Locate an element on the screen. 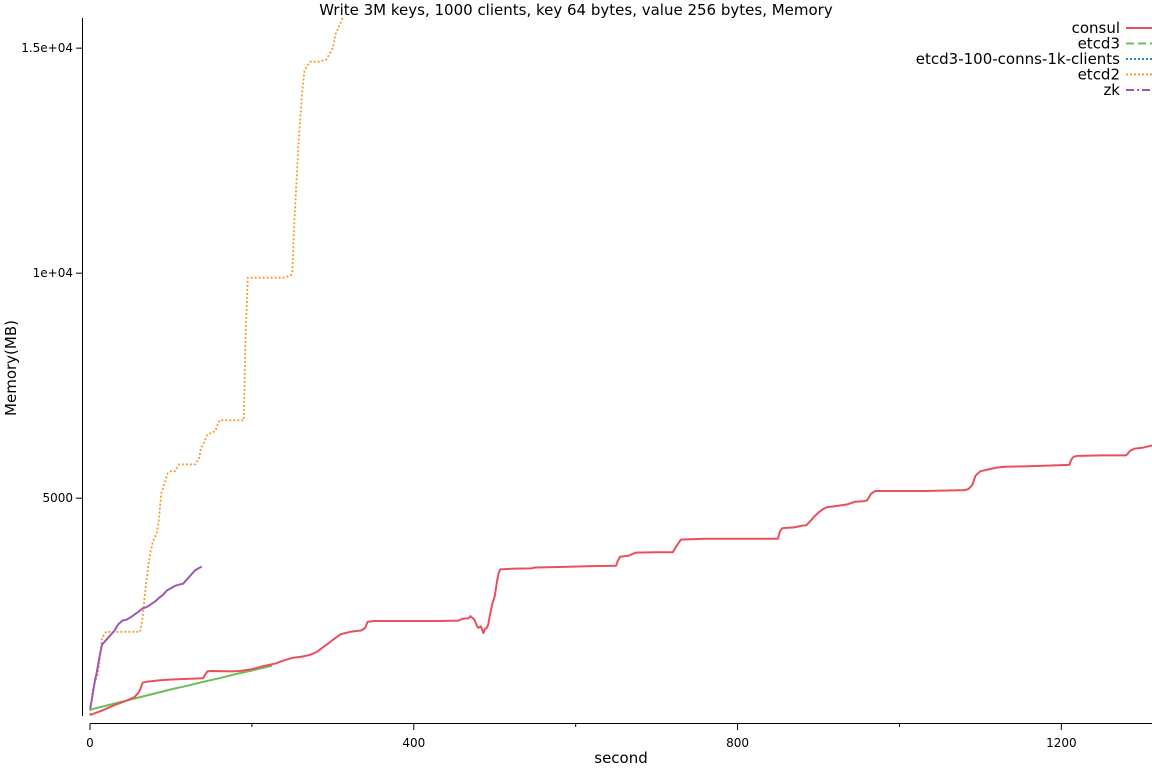  y-tick-label: 1e+04 is located at coordinates (53, 273).